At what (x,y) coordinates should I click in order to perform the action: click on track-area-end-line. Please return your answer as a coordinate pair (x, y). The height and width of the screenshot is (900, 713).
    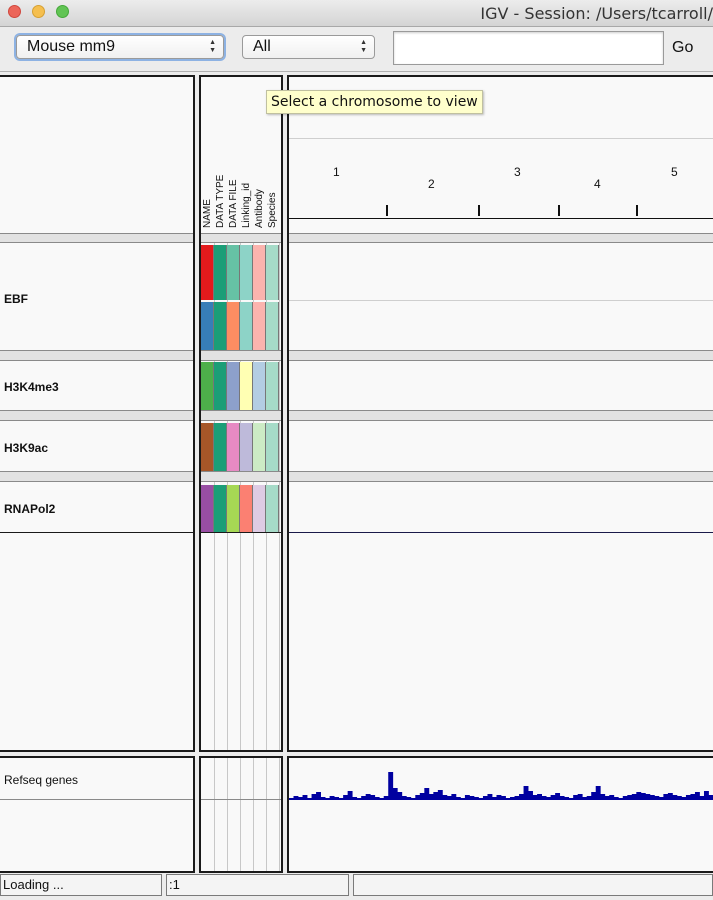
    Looking at the image, I should click on (241, 532).